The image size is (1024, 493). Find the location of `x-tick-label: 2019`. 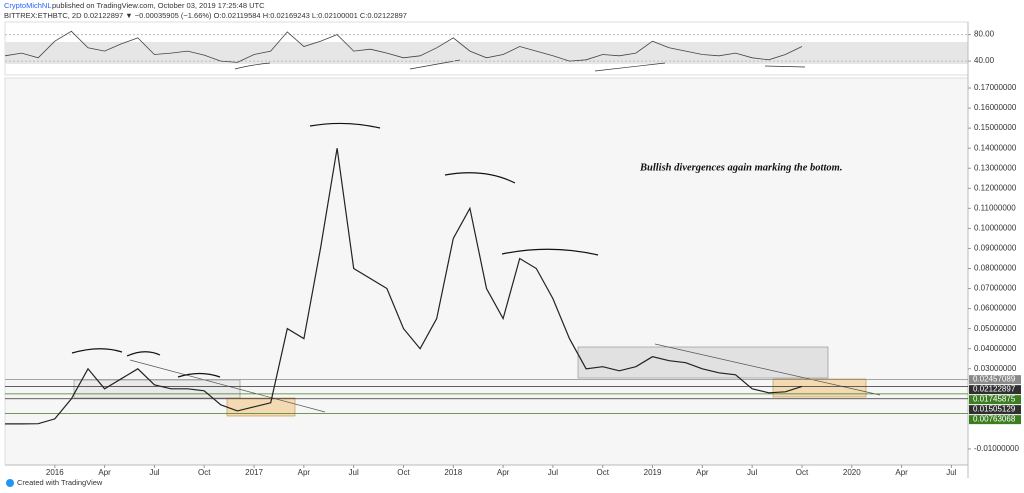

x-tick-label: 2019 is located at coordinates (653, 472).